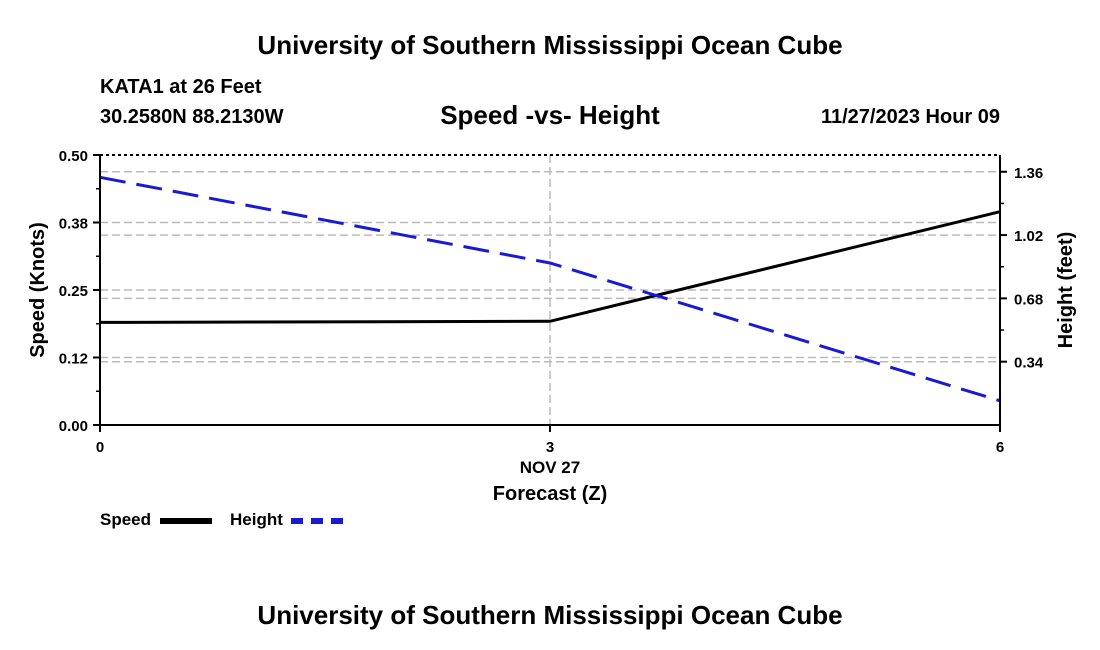 Image resolution: width=1100 pixels, height=650 pixels. I want to click on speed-series-line, so click(550, 267).